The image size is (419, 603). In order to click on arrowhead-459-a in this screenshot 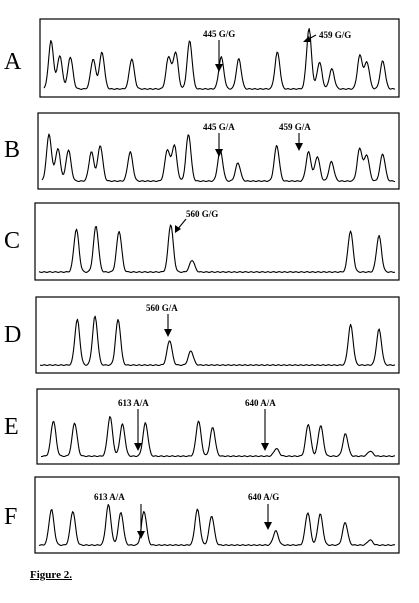, I will do `click(307, 39)`.